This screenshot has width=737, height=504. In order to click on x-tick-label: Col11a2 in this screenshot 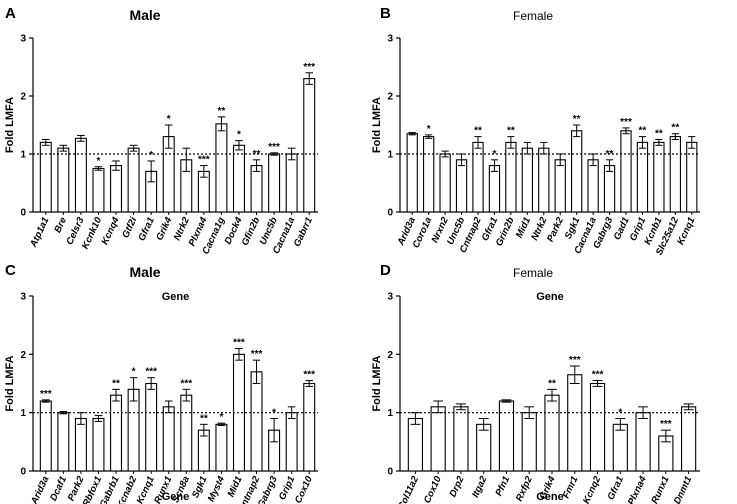, I will do `click(408, 489)`.